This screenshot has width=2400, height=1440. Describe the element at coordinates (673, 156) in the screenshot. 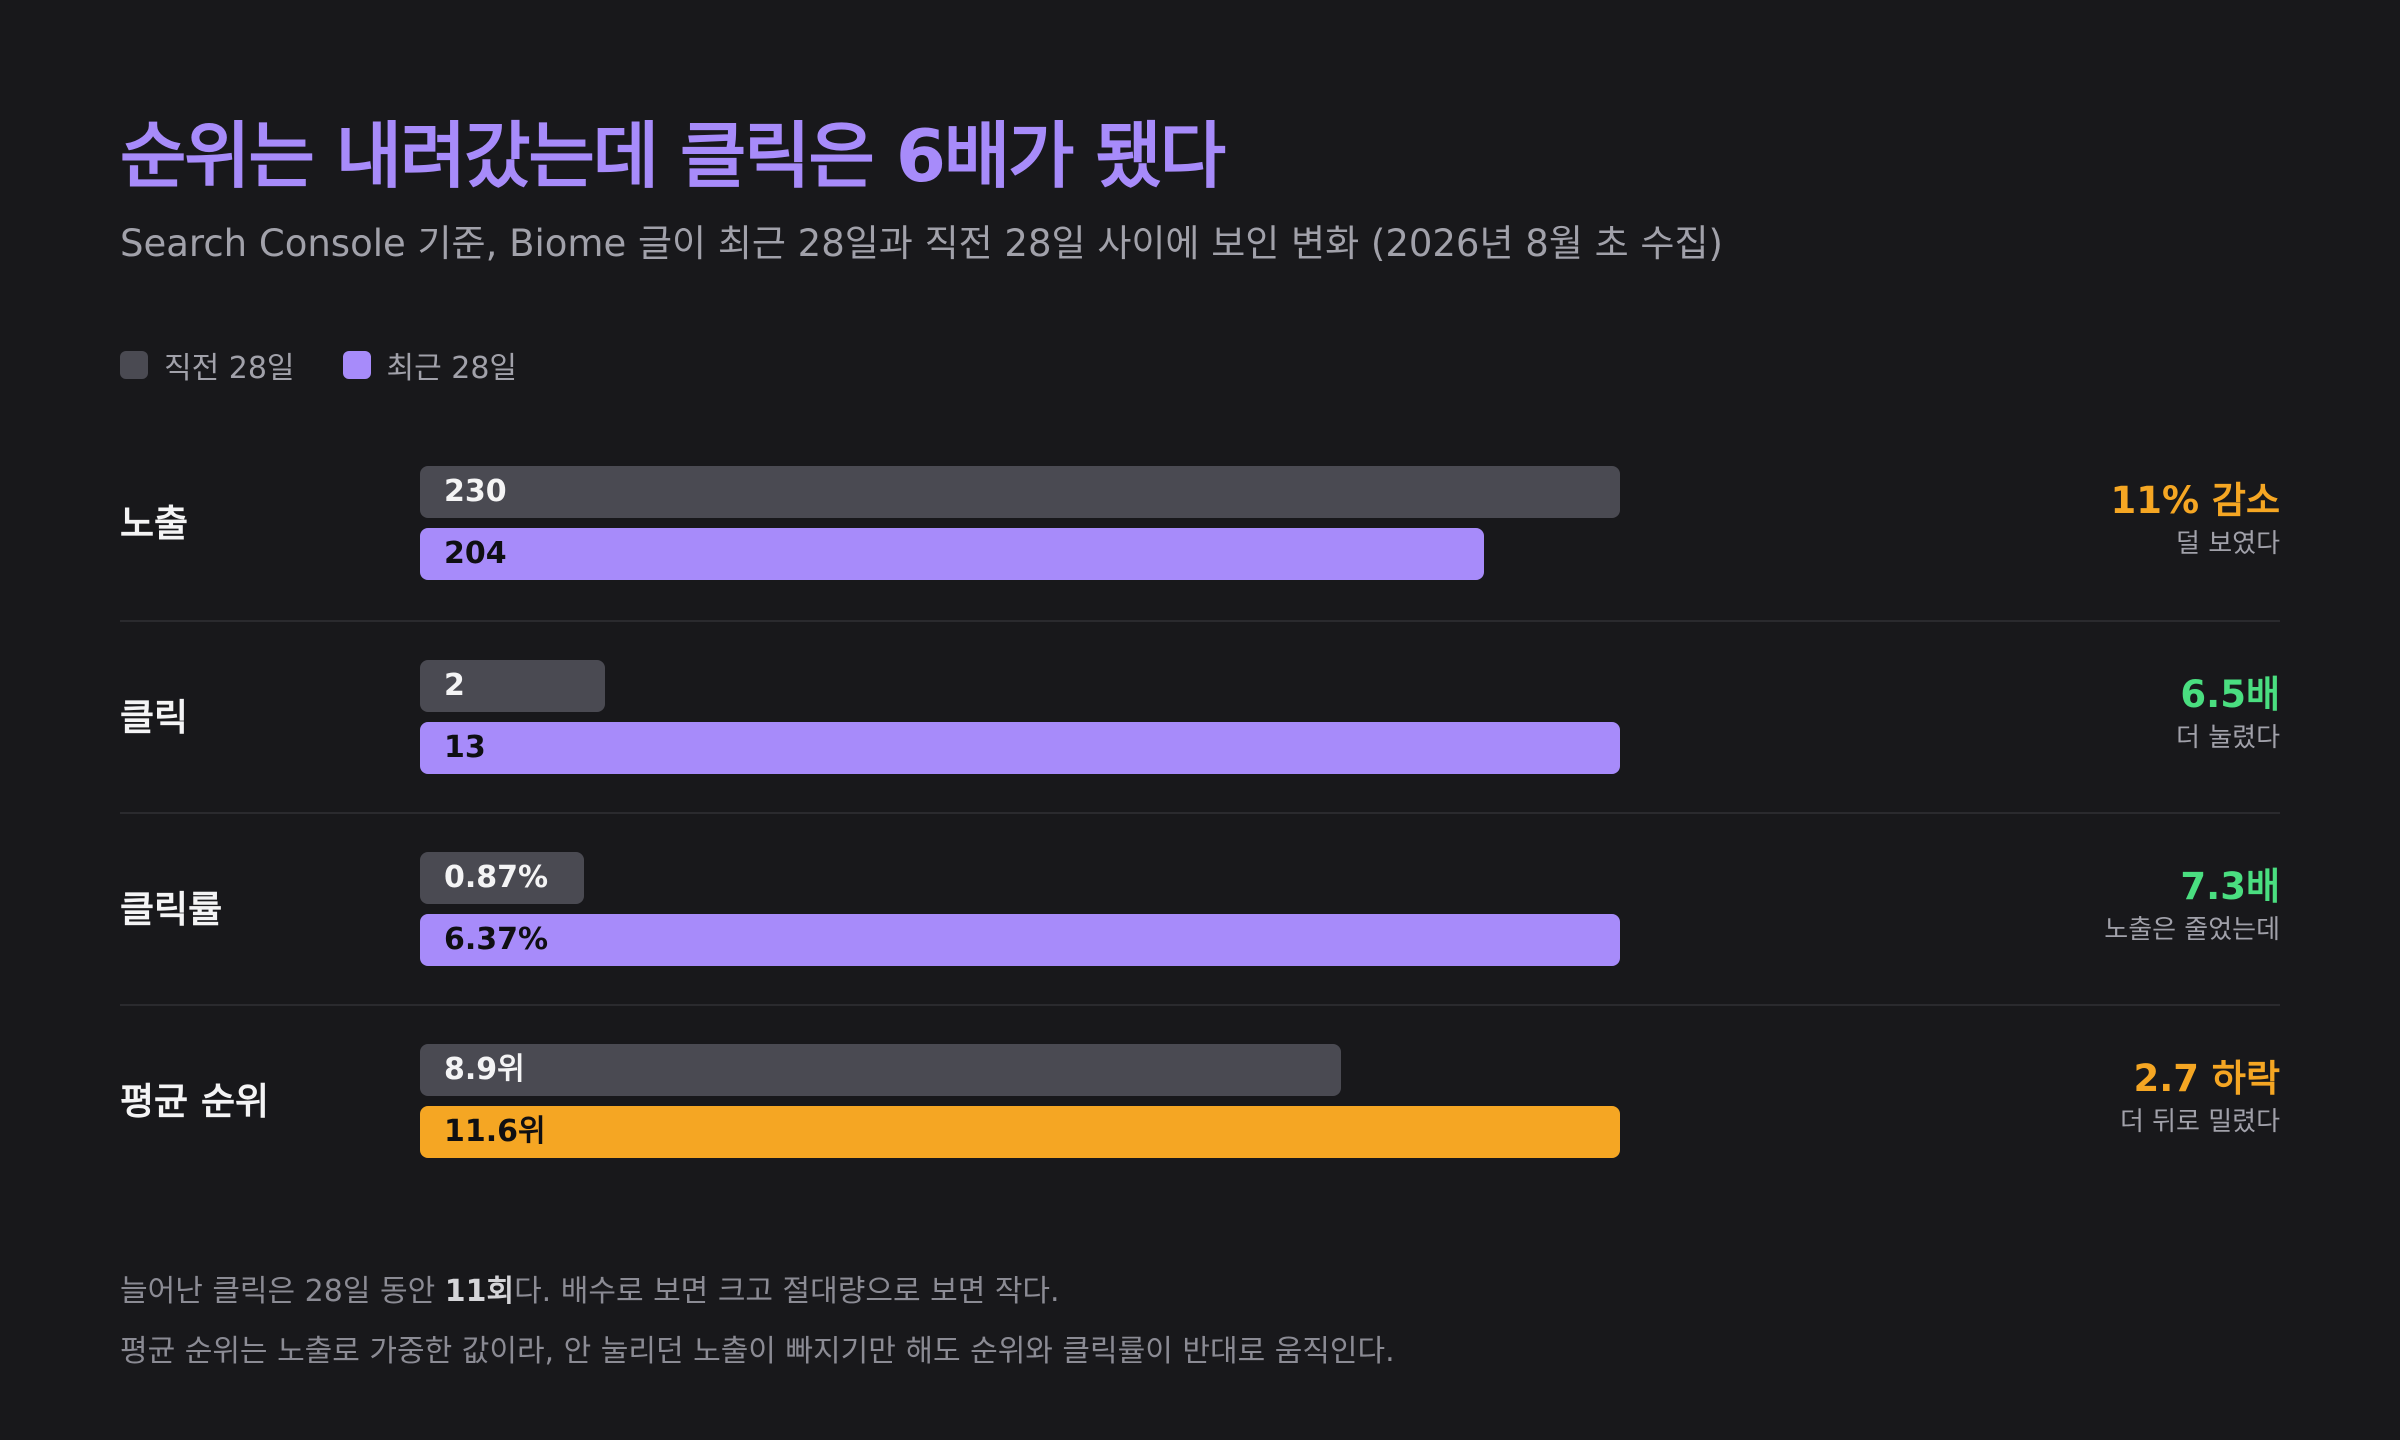

I see `chart-title: 순위는 내려갔는데 클릭은 6배가 됐다` at that location.